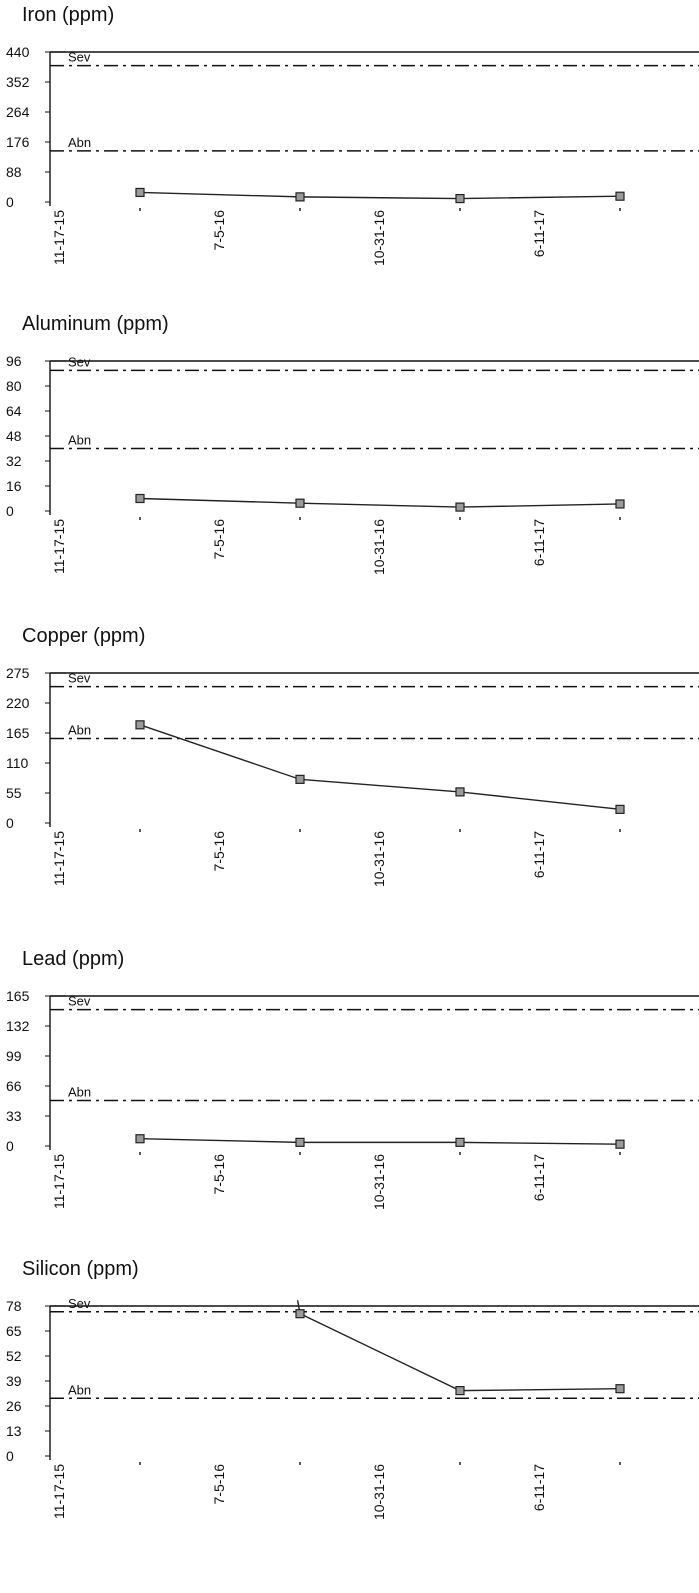 The image size is (699, 1593). What do you see at coordinates (14, 1056) in the screenshot?
I see `y-tick-label: 99` at bounding box center [14, 1056].